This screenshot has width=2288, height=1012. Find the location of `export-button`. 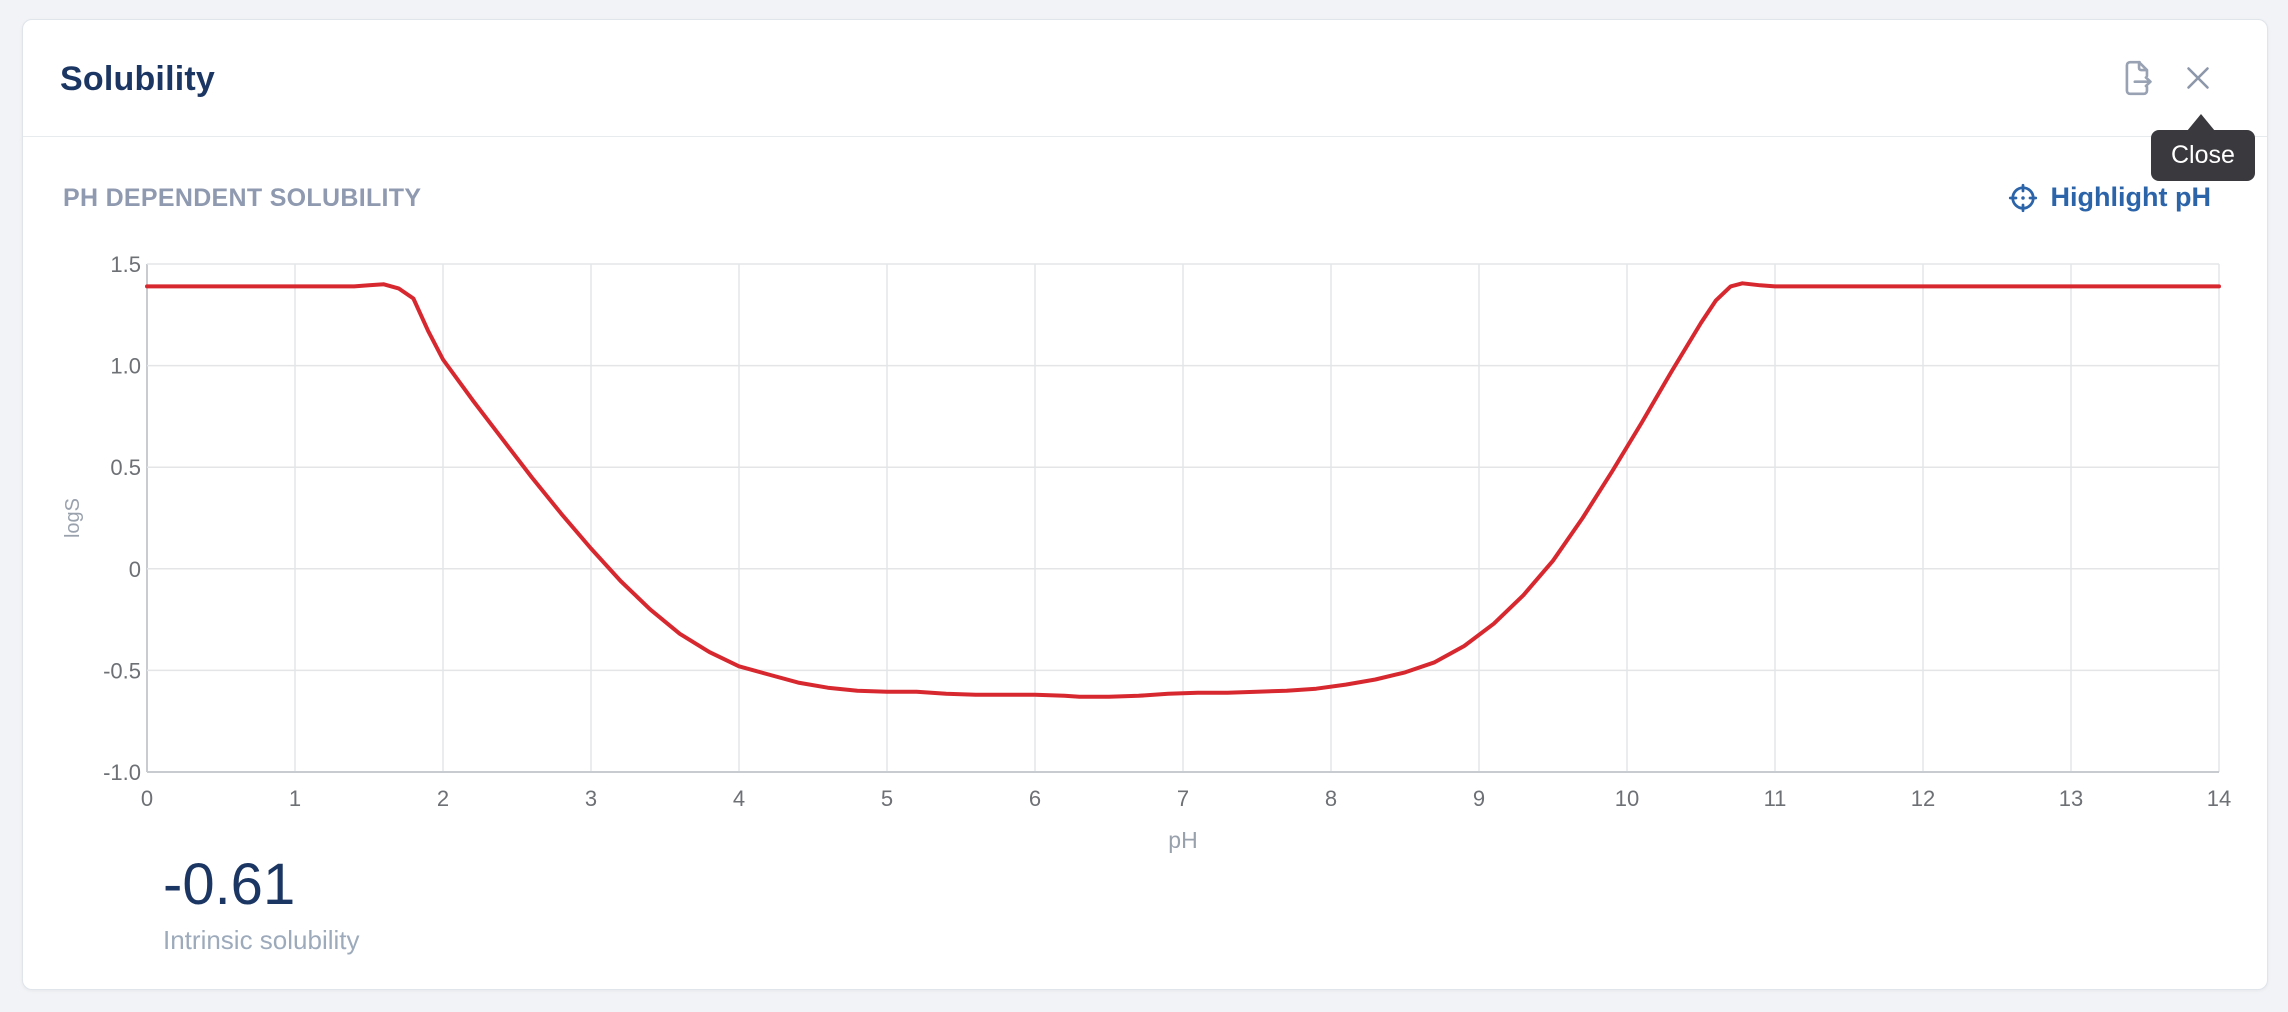

export-button is located at coordinates (2138, 78).